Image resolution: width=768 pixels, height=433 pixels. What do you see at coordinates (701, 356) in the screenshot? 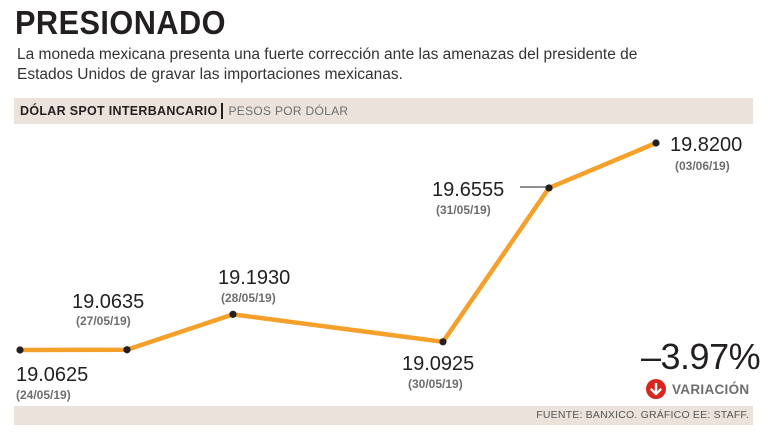
I see `variation-value: –3.97%` at bounding box center [701, 356].